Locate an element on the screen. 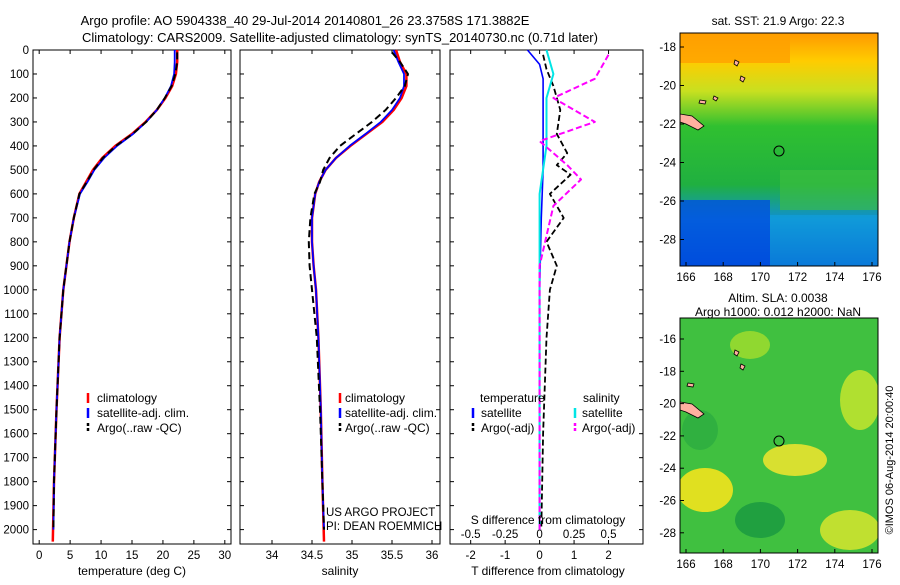  ytick-label: 1000 is located at coordinates (16, 291).